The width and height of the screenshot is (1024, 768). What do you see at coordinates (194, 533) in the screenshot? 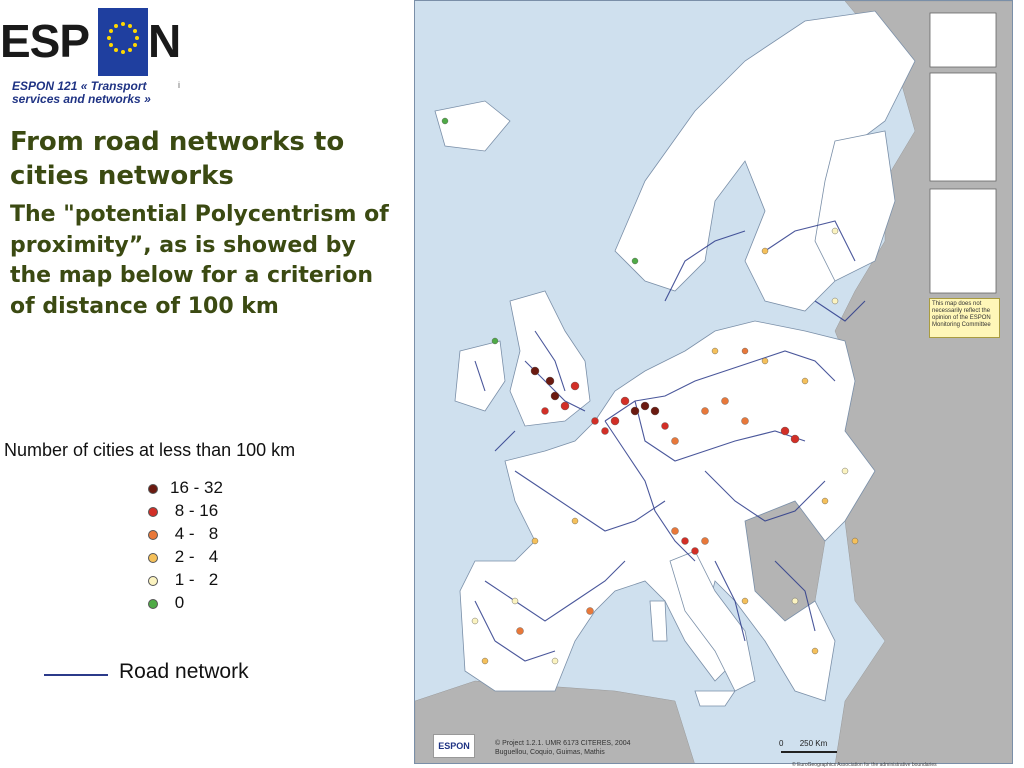
I see `legend-label: 4 - 8` at bounding box center [194, 533].